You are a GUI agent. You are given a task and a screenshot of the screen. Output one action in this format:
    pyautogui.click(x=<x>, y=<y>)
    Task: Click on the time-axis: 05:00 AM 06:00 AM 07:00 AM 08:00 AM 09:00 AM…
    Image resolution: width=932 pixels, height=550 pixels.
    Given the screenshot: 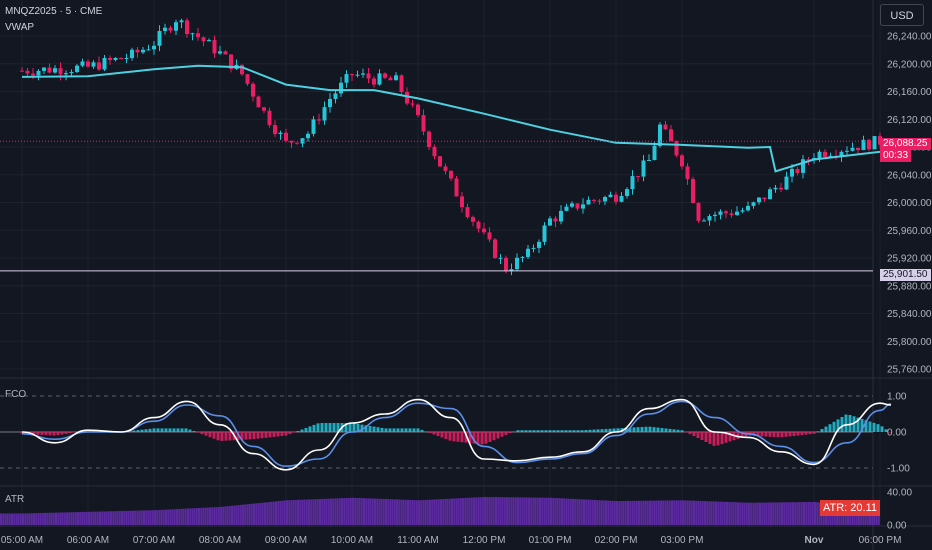 What is the action you would take?
    pyautogui.click(x=451, y=540)
    